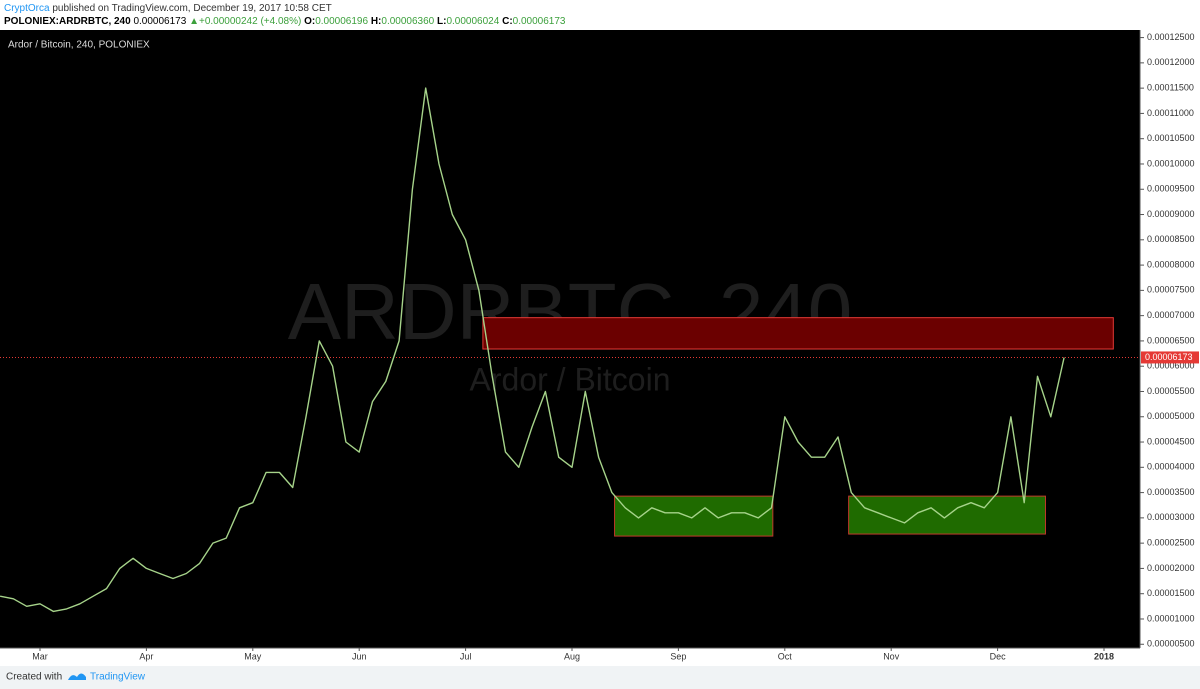 Image resolution: width=1200 pixels, height=689 pixels. I want to click on change: +0.00000242 (+4.08%), so click(250, 21).